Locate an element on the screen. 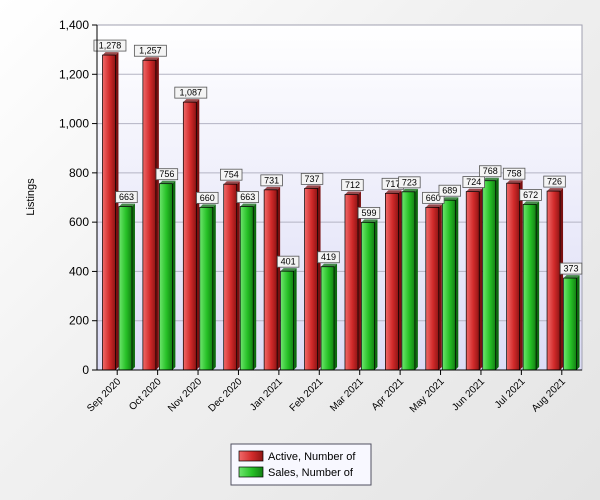 This screenshot has width=600, height=500. data-label: 712 is located at coordinates (352, 185).